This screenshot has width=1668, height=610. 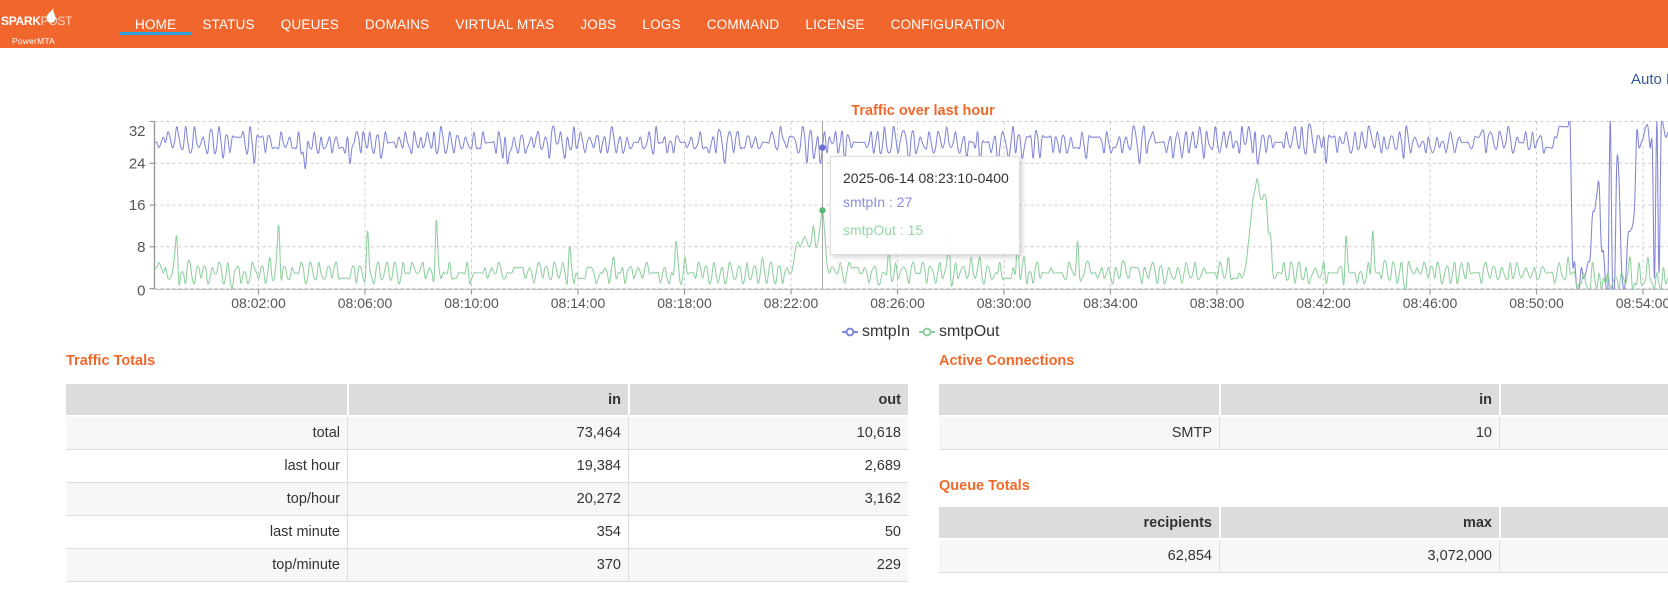 I want to click on svg-text: 32, so click(x=137, y=131).